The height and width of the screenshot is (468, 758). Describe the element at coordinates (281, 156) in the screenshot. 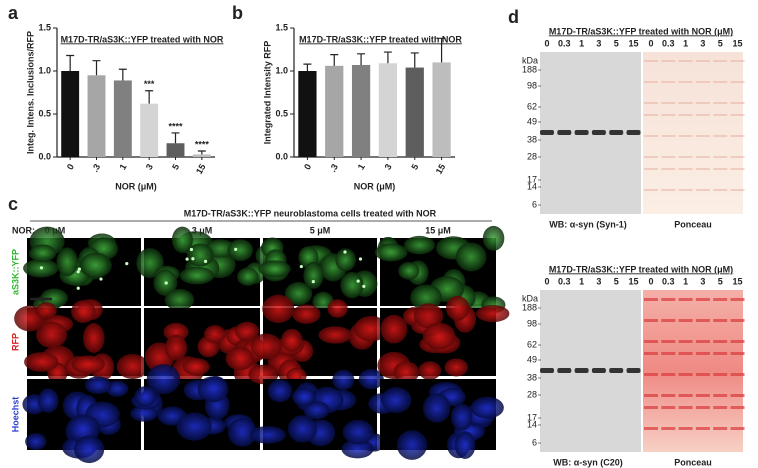

I see `y-tick-label: 0.0` at that location.